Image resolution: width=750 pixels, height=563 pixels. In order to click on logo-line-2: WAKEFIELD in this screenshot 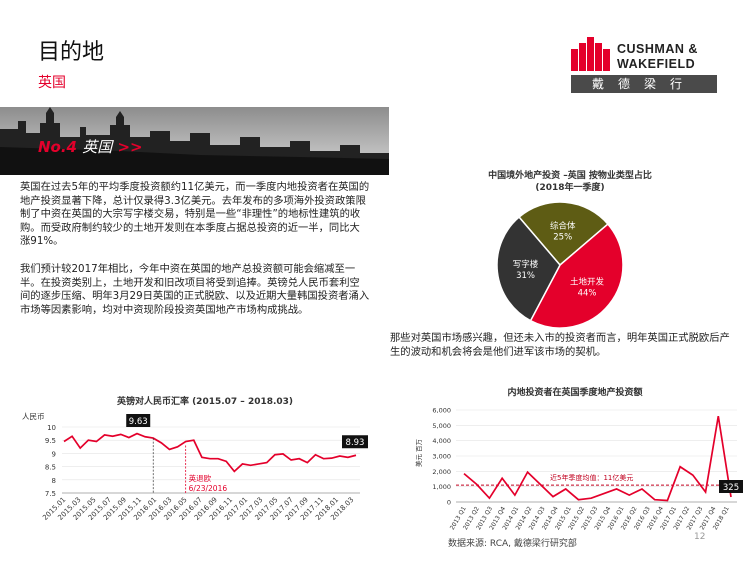, I will do `click(656, 64)`.